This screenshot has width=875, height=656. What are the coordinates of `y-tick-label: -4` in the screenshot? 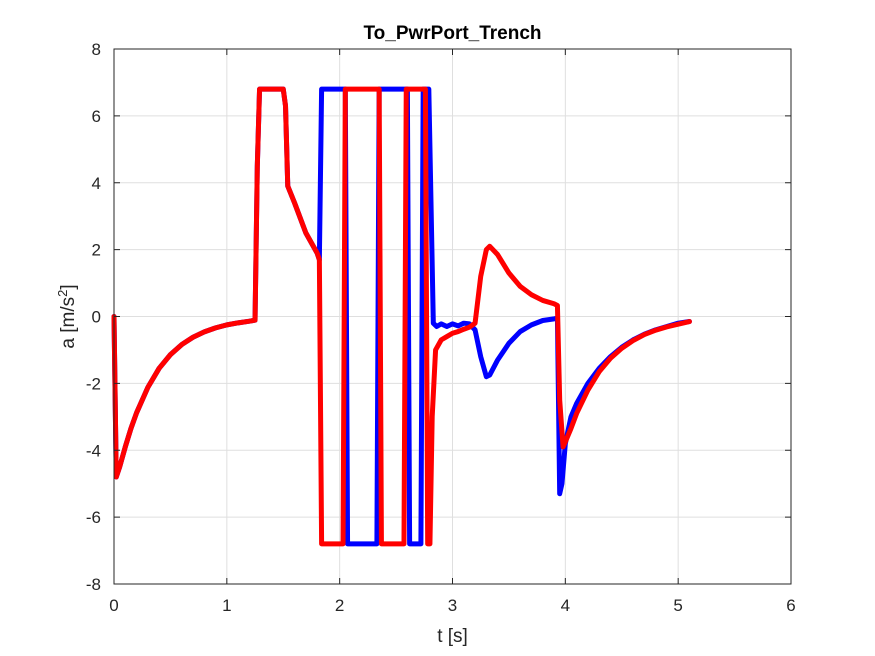 It's located at (93, 450).